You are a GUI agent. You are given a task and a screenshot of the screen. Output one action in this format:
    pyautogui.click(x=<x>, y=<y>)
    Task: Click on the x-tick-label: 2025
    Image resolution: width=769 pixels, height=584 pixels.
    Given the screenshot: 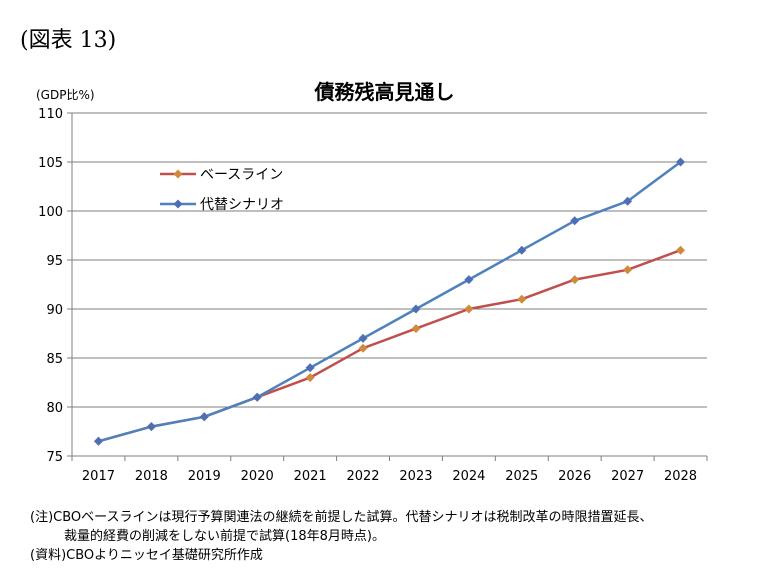 What is the action you would take?
    pyautogui.click(x=521, y=476)
    